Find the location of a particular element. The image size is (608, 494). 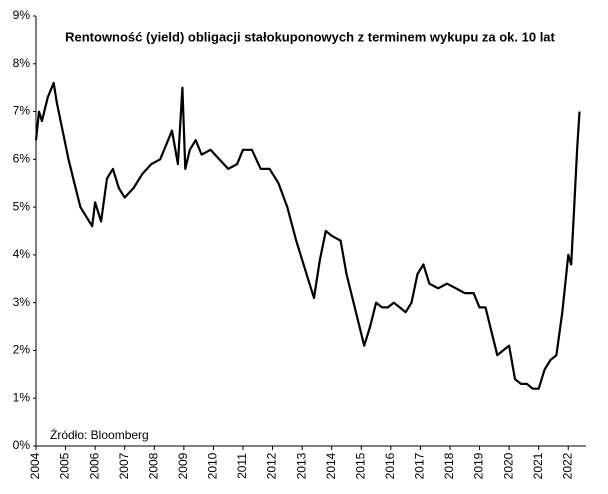

x-tick-label: 2020 is located at coordinates (508, 465).